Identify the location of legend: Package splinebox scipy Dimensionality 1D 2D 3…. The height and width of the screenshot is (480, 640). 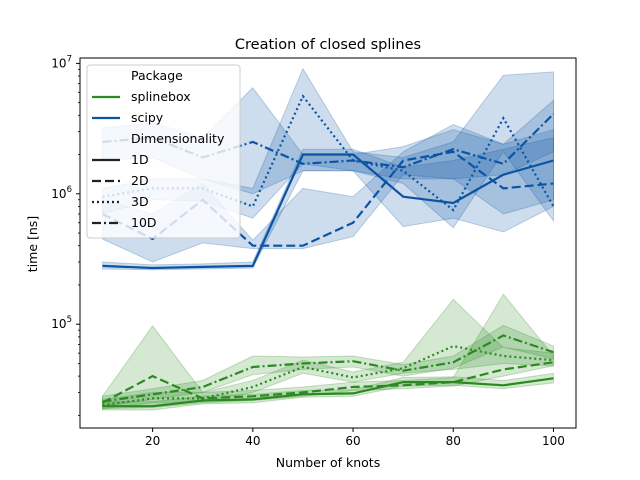
(163, 151).